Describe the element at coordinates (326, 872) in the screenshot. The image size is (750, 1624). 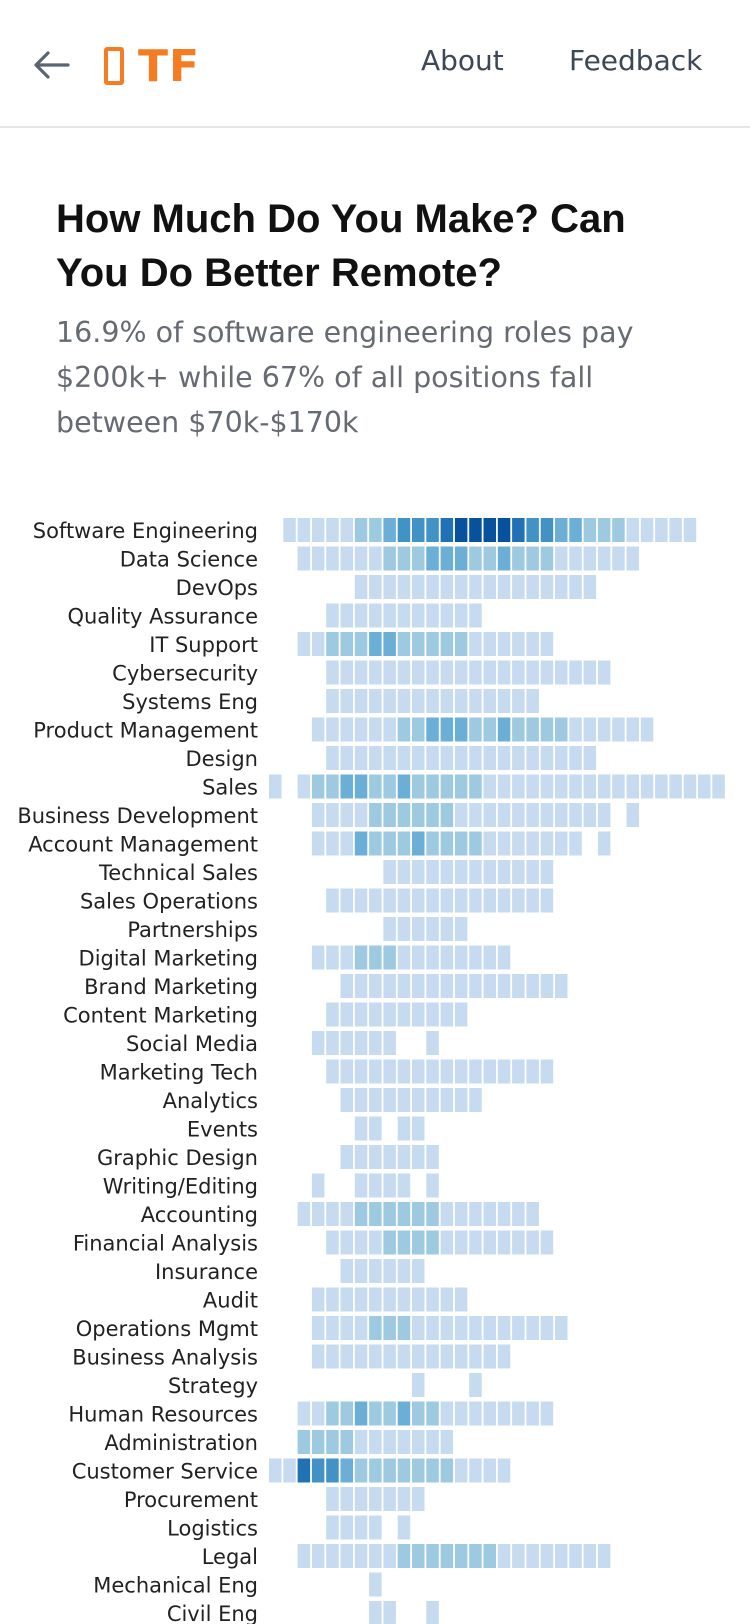
I see `heatmap-row: Technical Sales` at that location.